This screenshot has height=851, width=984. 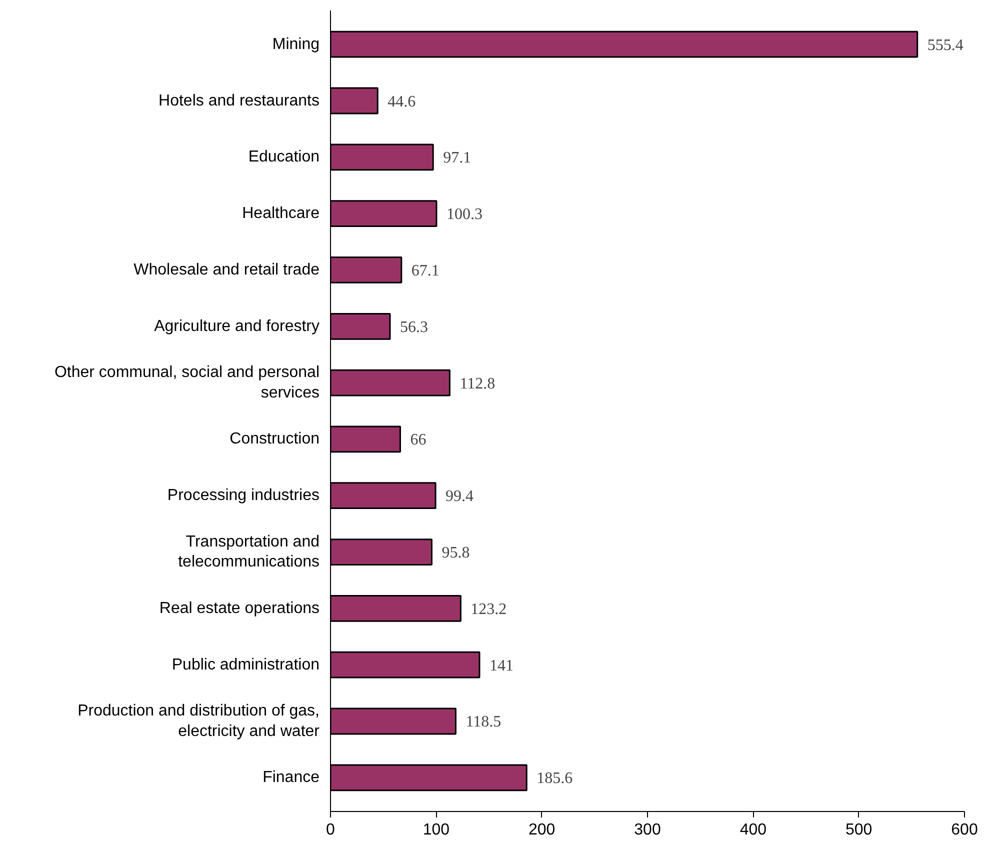 What do you see at coordinates (964, 830) in the screenshot?
I see `x-tick-label: 600` at bounding box center [964, 830].